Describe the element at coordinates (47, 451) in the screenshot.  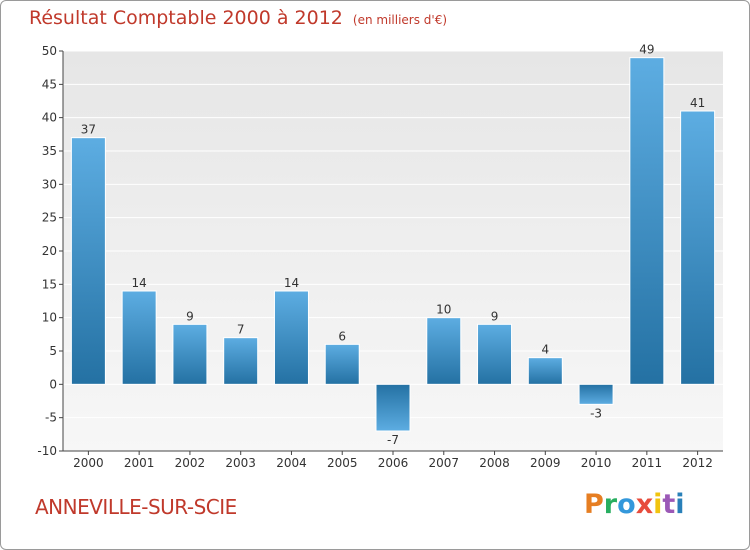
I see `y-tick-label: -10` at that location.